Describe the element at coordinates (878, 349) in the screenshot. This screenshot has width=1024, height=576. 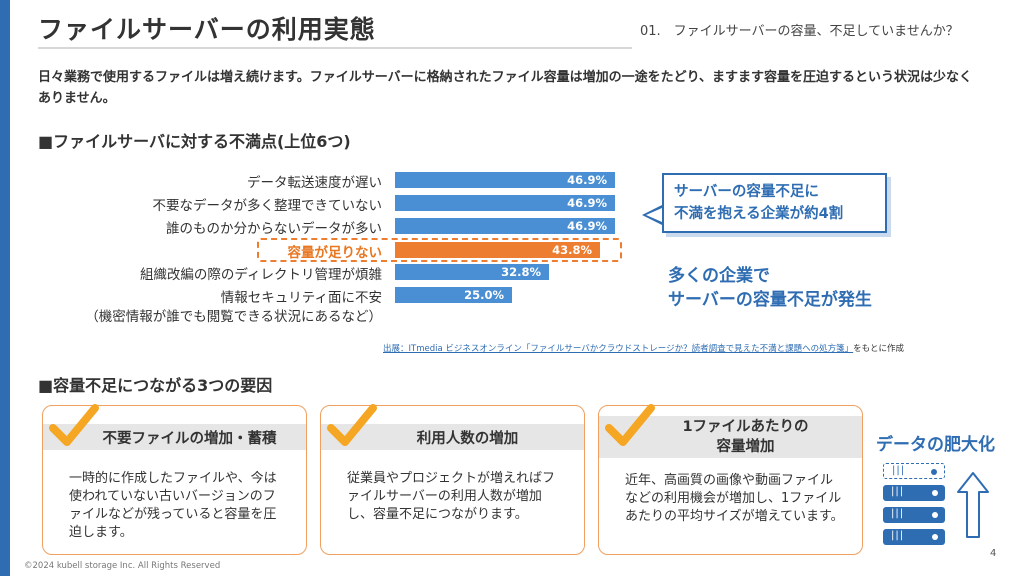
I see `source-suffix: をもとに作成` at that location.